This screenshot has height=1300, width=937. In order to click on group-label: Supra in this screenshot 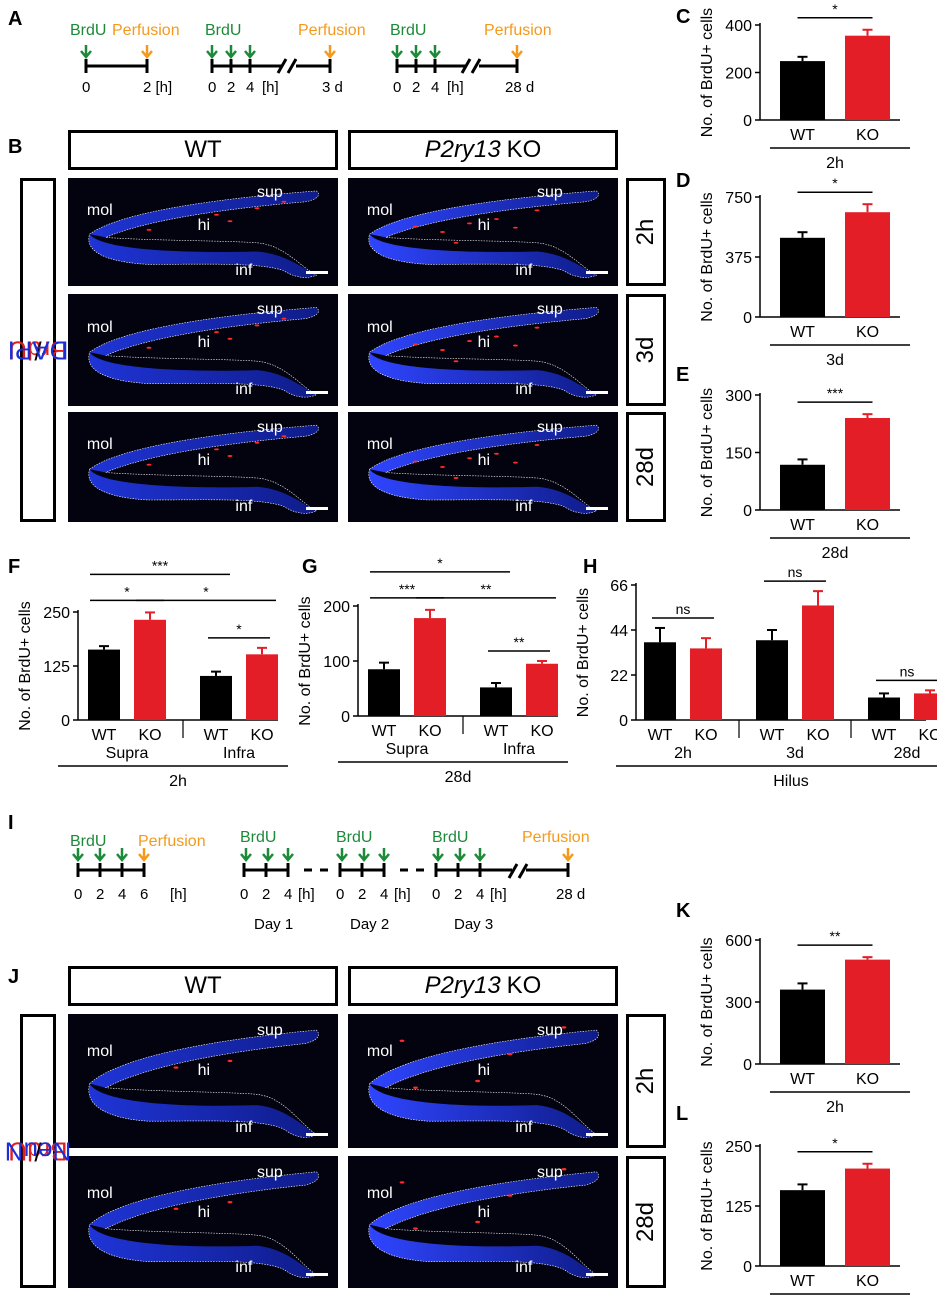, I will do `click(127, 753)`.